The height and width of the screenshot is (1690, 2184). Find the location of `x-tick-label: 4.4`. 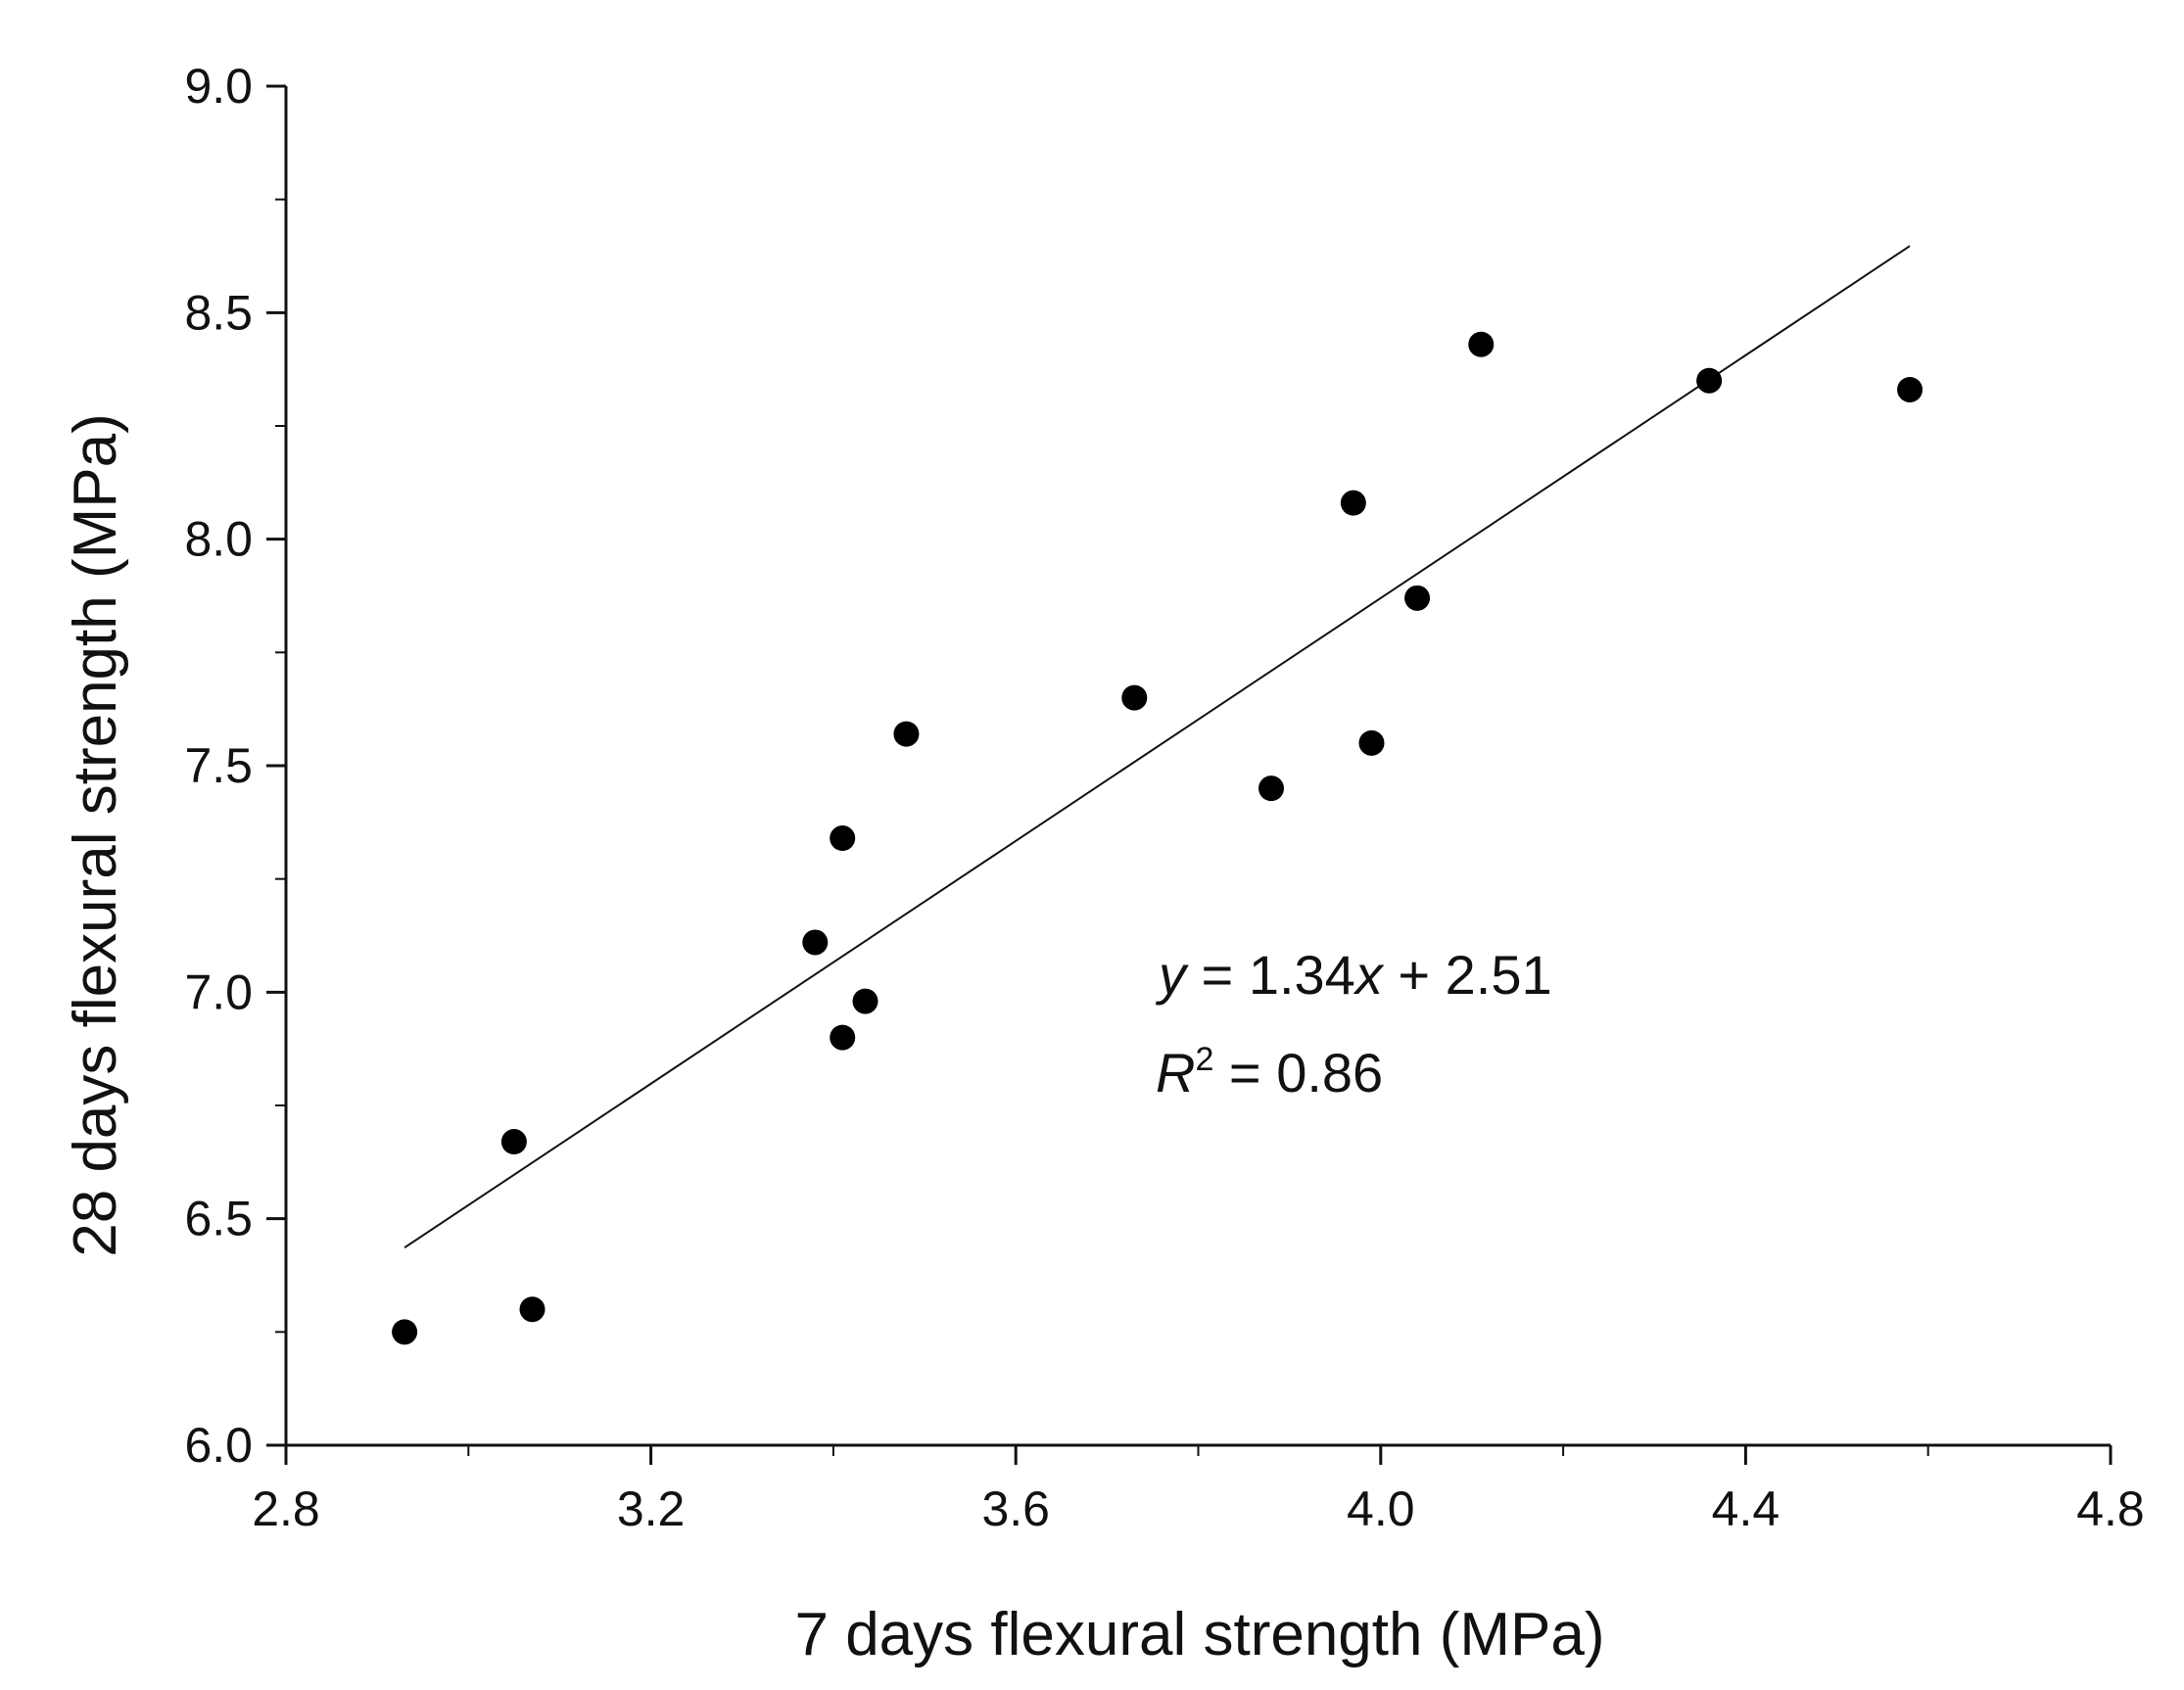

x-tick-label: 4.4 is located at coordinates (1746, 1508).